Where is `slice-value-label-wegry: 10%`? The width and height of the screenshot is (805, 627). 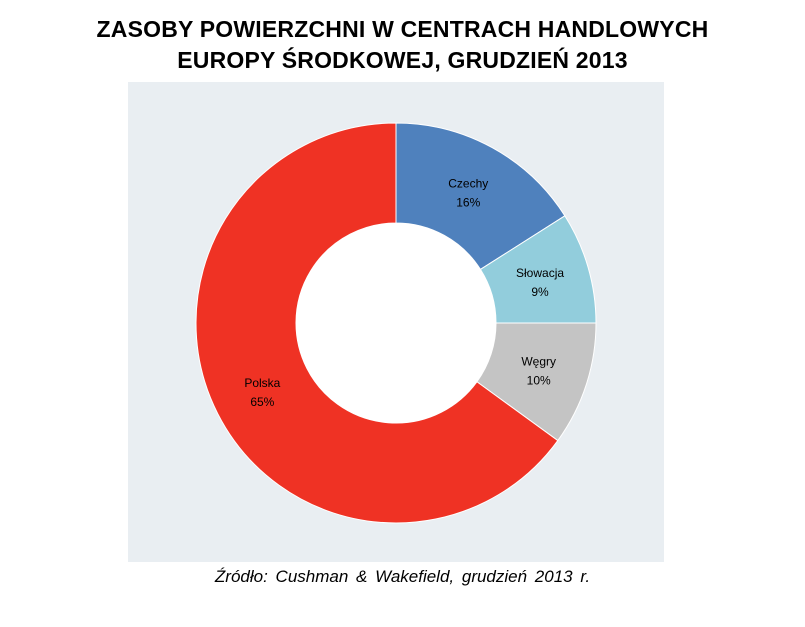
slice-value-label-wegry: 10% is located at coordinates (539, 380).